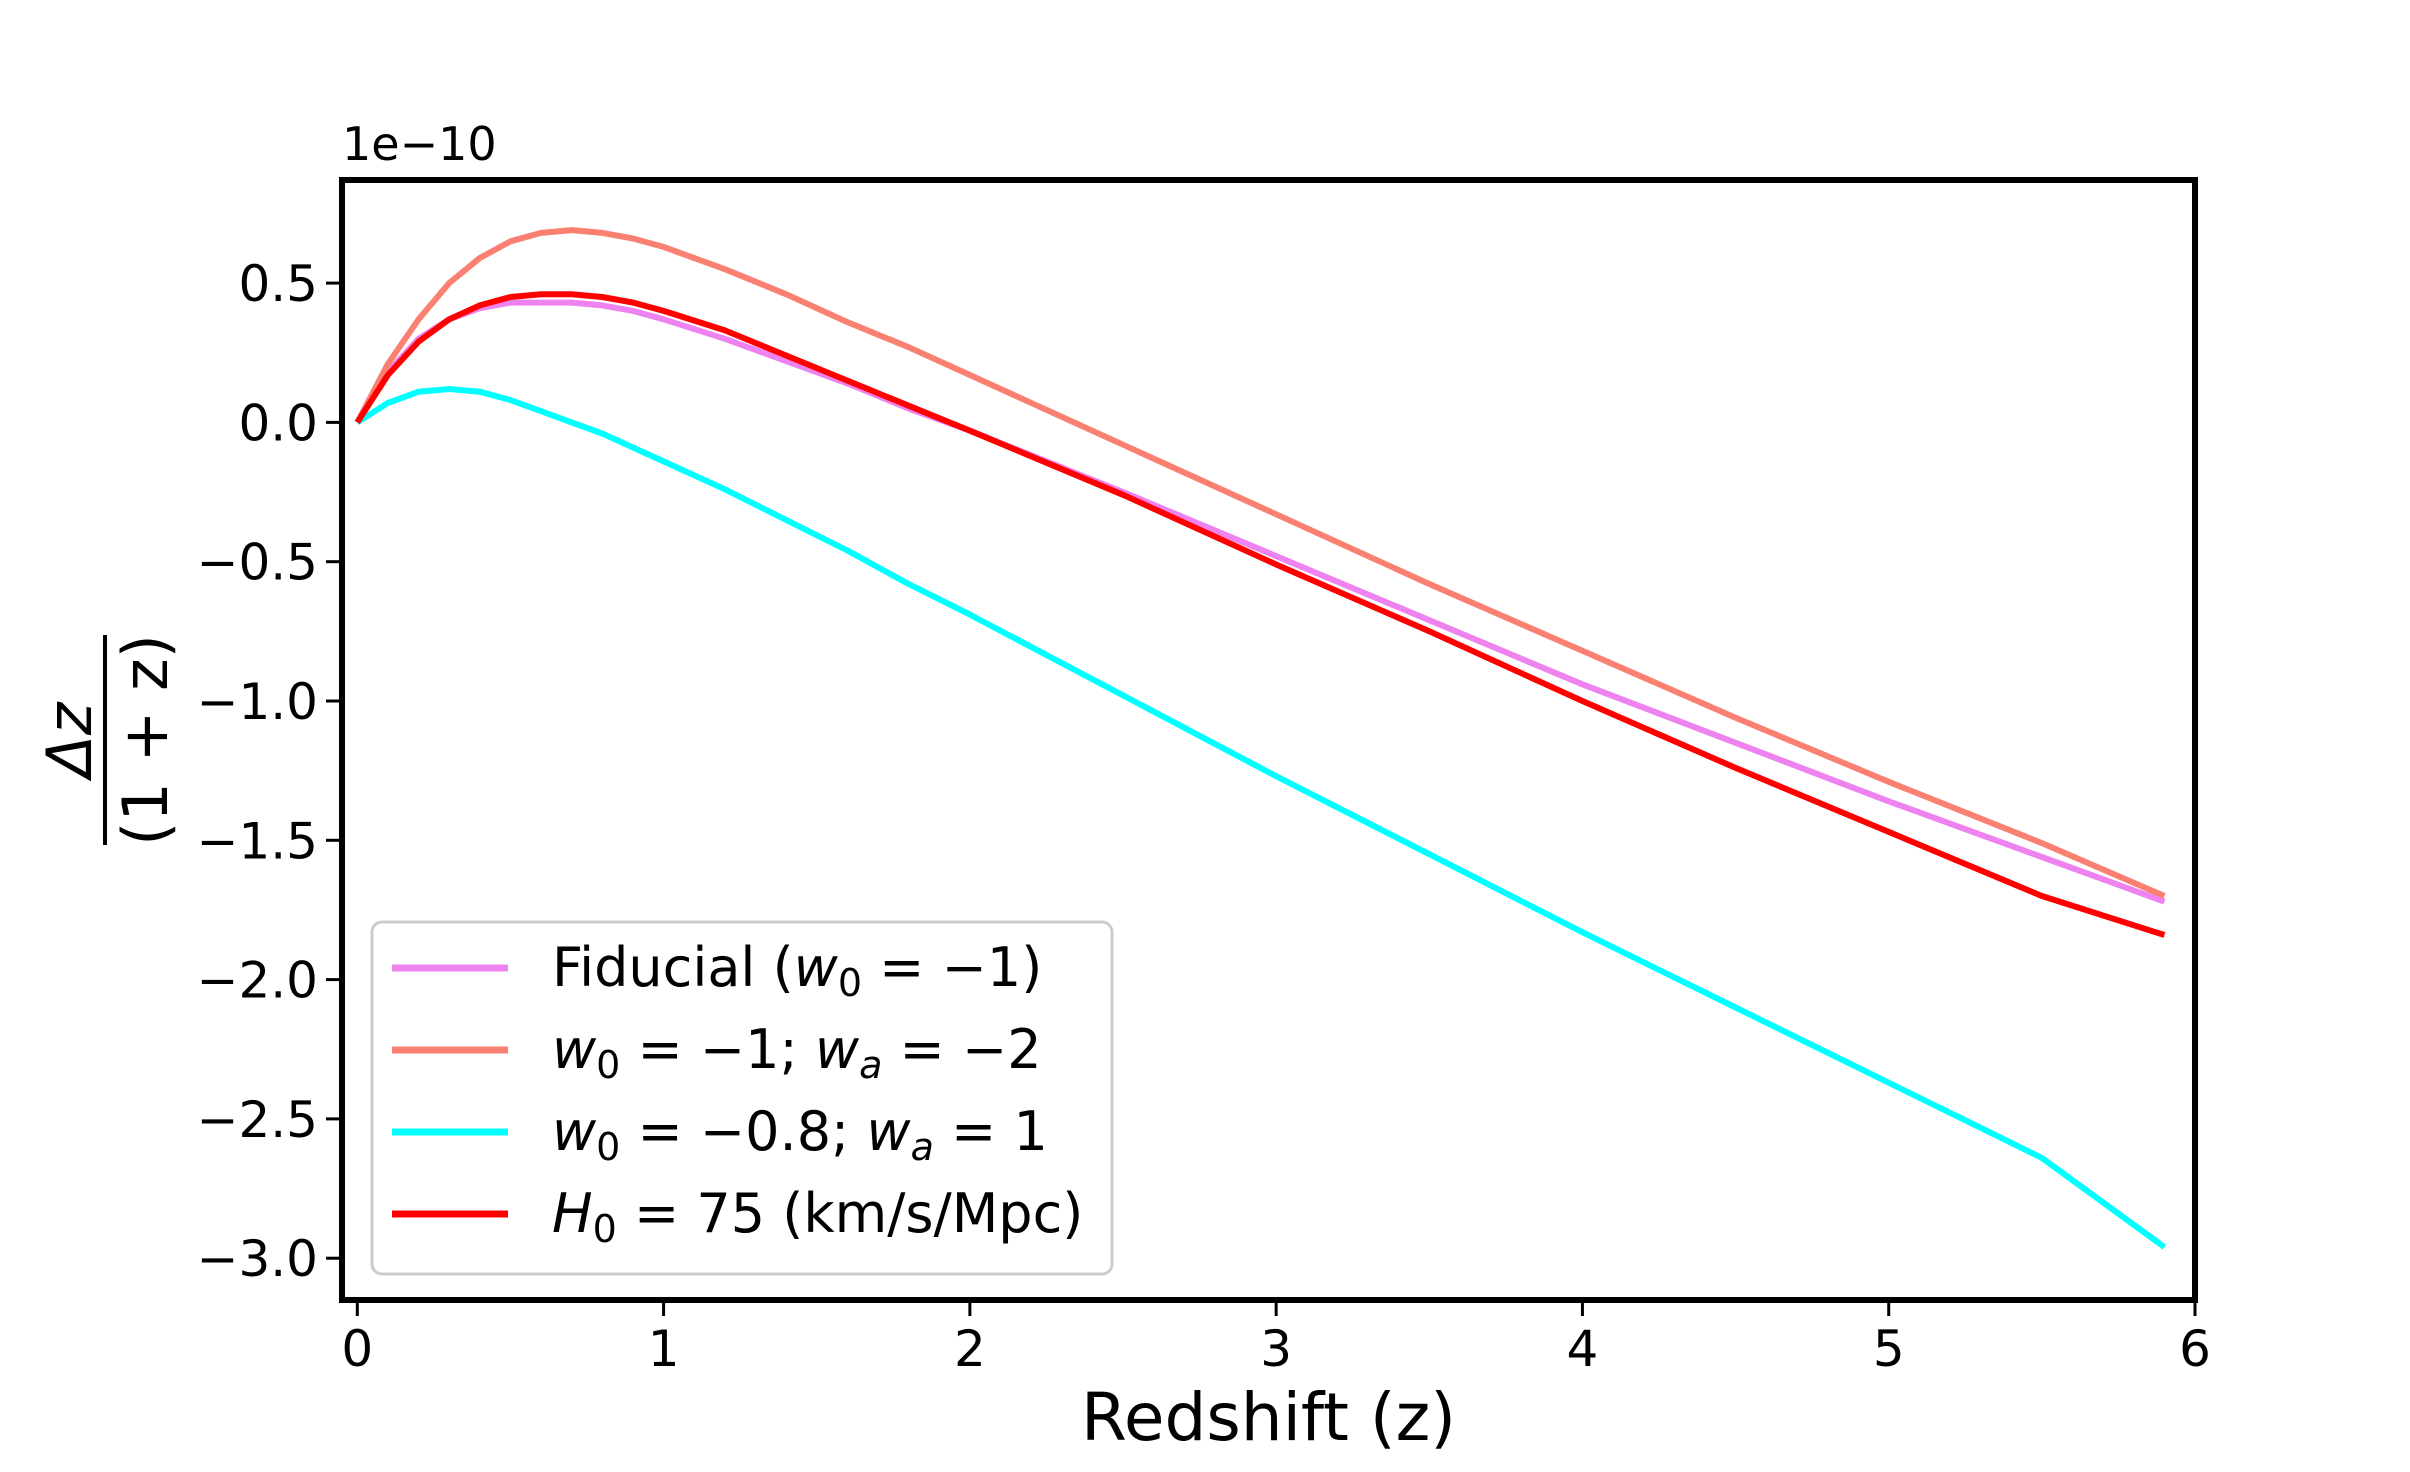 The image size is (2410, 1472). I want to click on y-offset-text: 1e−10, so click(419, 144).